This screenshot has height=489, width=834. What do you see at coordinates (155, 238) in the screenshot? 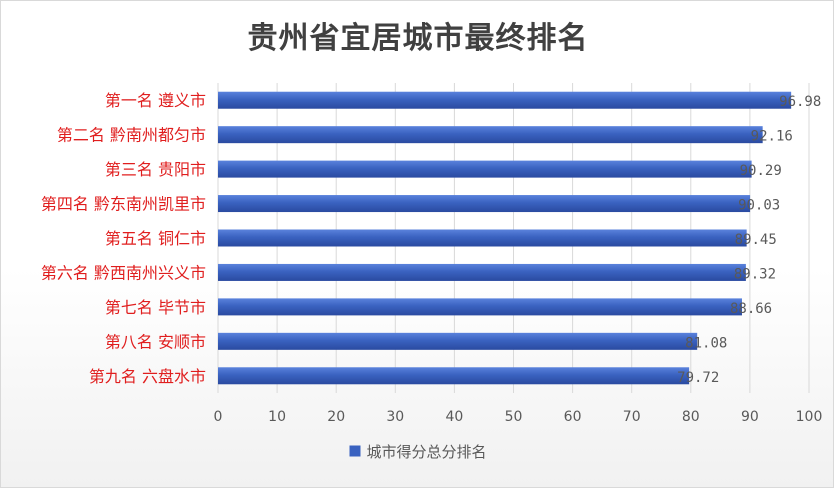
I see `category-label: 第五名 铜仁市` at bounding box center [155, 238].